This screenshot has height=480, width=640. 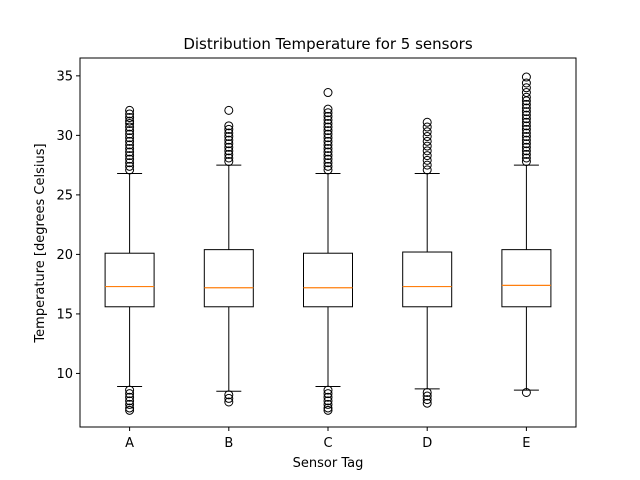 What do you see at coordinates (526, 443) in the screenshot?
I see `x-tick-label: E` at bounding box center [526, 443].